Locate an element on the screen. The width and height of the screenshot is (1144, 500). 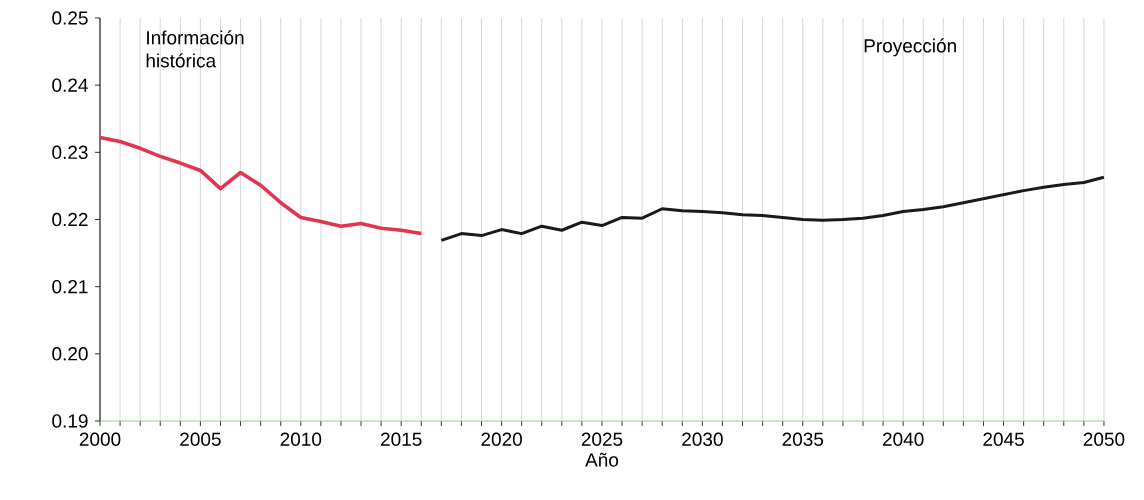
annotation: Proyección is located at coordinates (910, 47).